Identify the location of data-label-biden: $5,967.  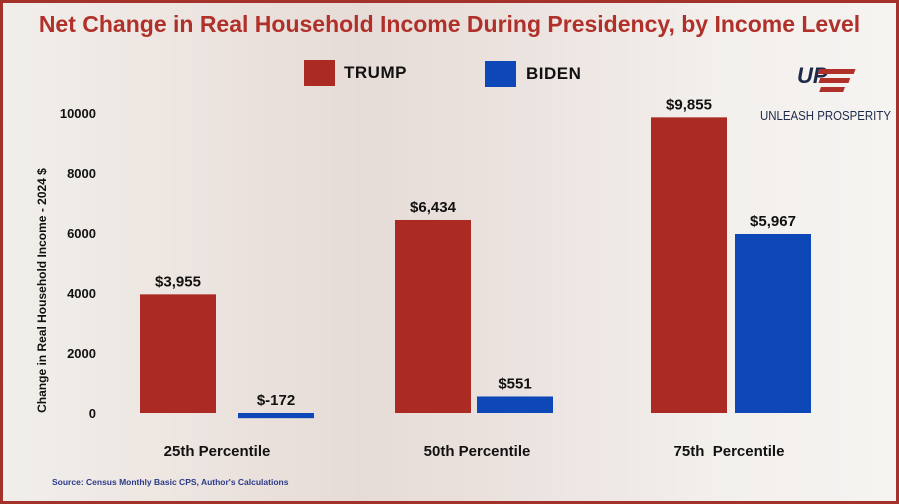
(773, 221).